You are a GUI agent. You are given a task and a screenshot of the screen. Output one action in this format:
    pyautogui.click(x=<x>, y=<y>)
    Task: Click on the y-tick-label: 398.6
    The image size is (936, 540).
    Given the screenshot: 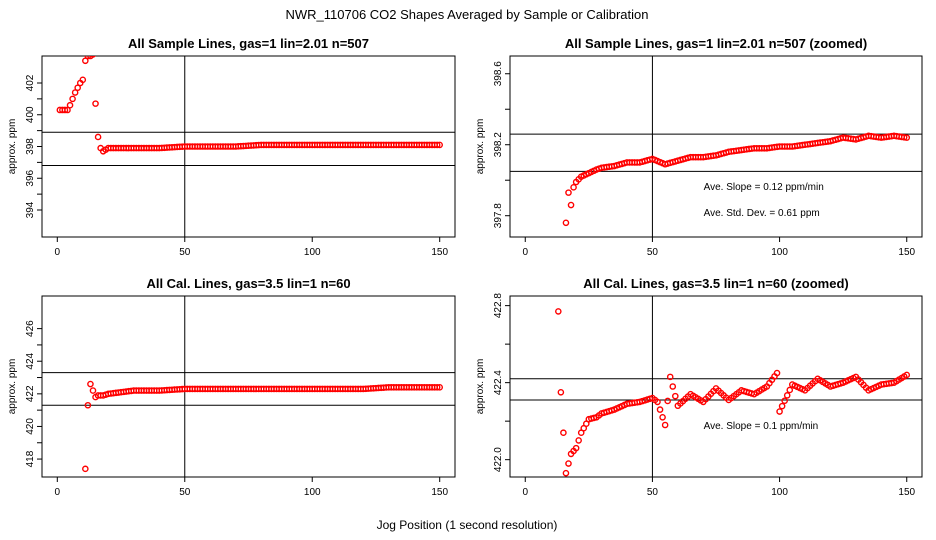 What is the action you would take?
    pyautogui.click(x=498, y=73)
    